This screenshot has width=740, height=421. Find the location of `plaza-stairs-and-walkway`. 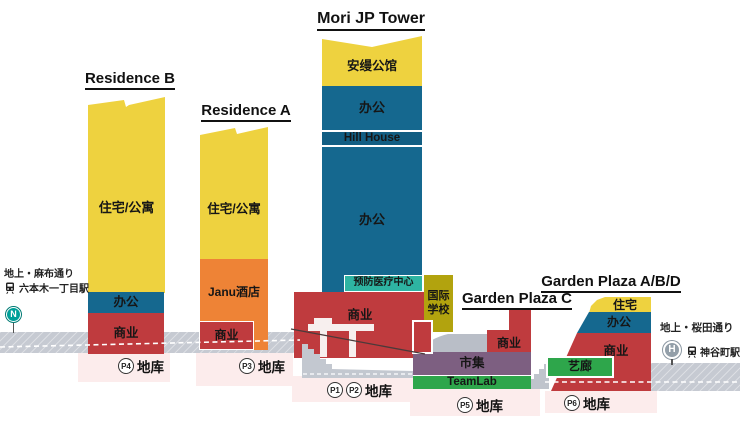

plaza-stairs-and-walkway is located at coordinates (358, 361).